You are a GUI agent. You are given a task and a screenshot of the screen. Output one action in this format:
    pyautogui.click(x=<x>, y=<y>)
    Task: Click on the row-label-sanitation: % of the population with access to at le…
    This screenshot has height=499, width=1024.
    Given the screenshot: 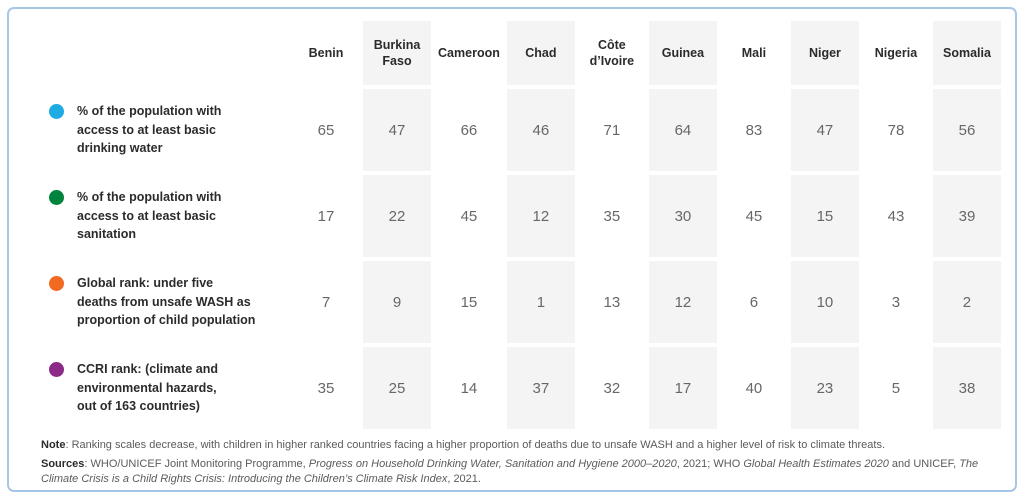 What is the action you would take?
    pyautogui.click(x=169, y=216)
    